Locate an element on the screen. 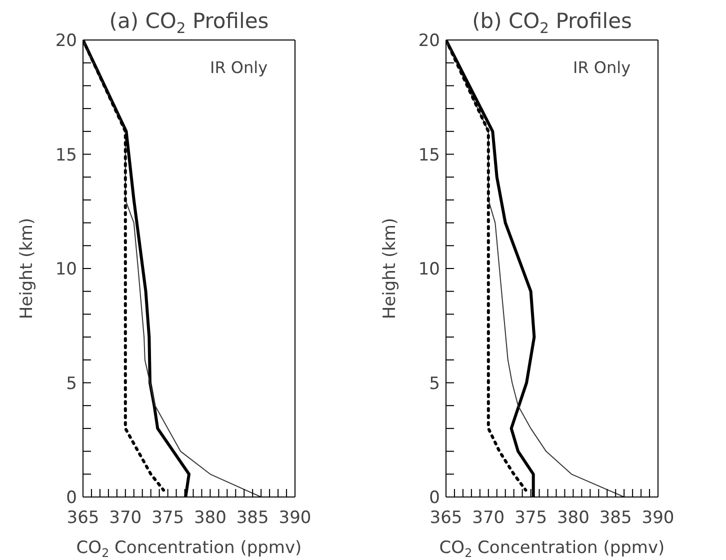 The height and width of the screenshot is (560, 726). chart-title: (a) CO$_{2}$ Profiles is located at coordinates (189, 22).